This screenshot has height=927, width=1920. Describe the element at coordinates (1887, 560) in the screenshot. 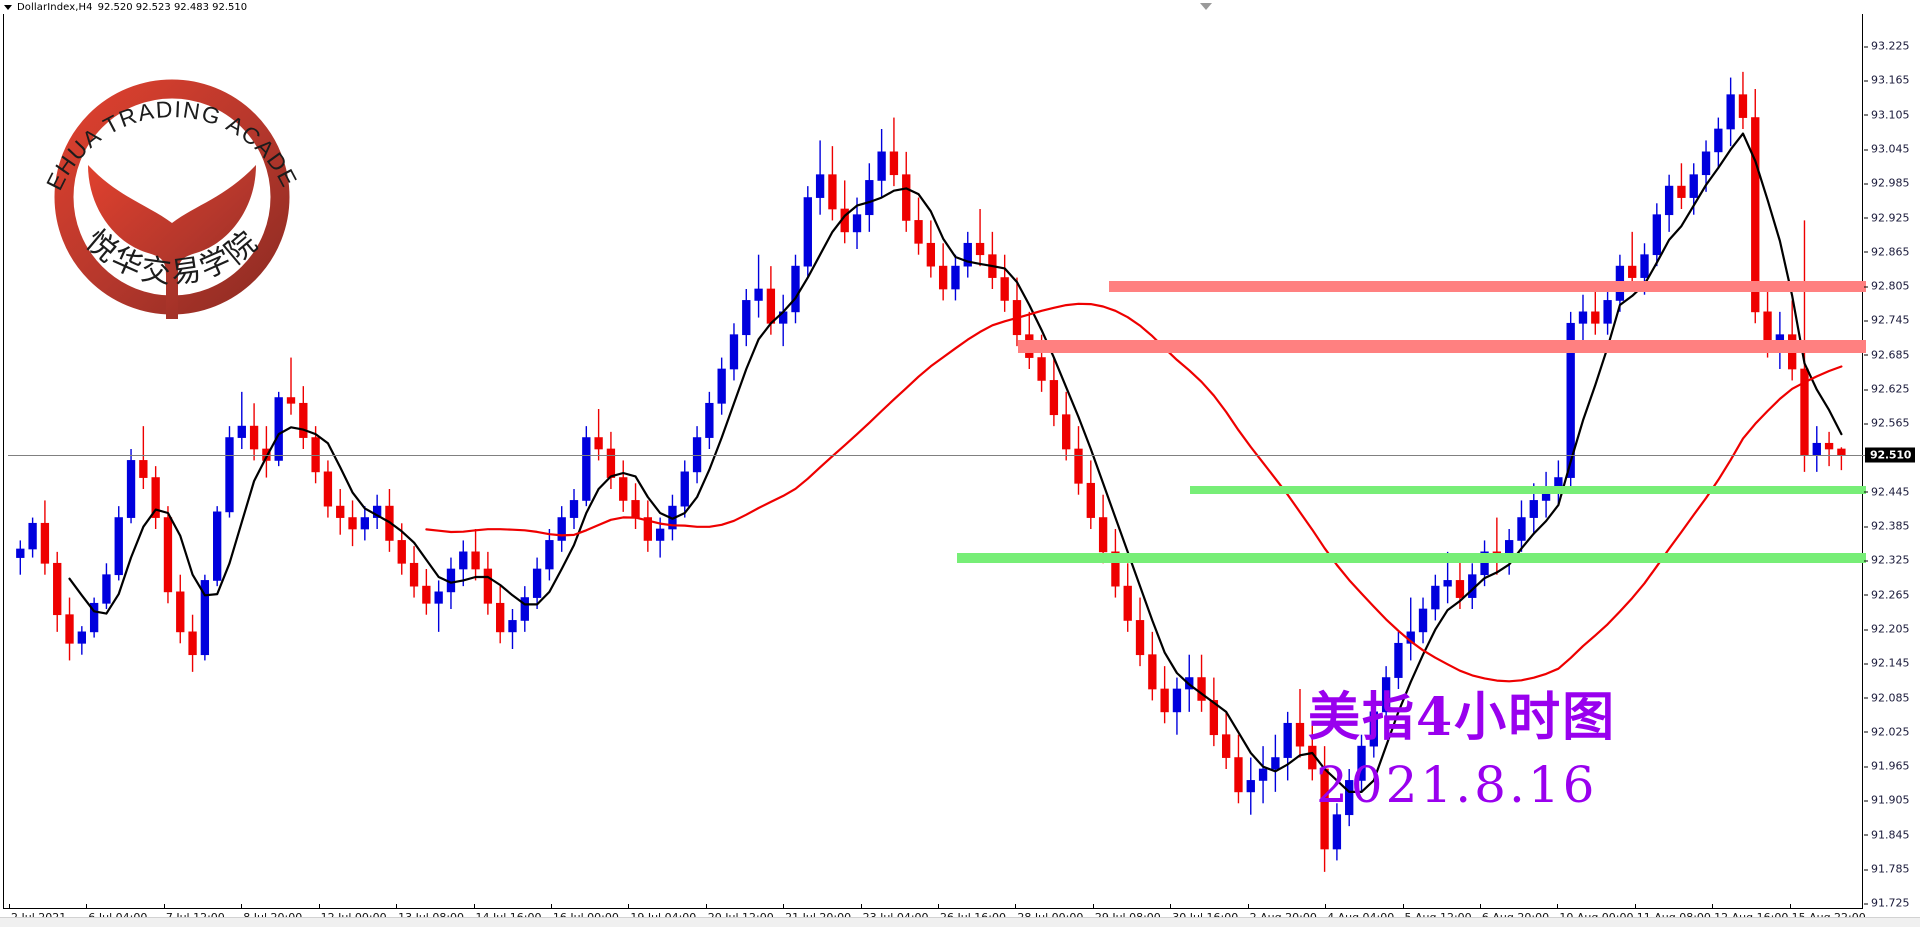

I see `price-tick: 92.325` at that location.